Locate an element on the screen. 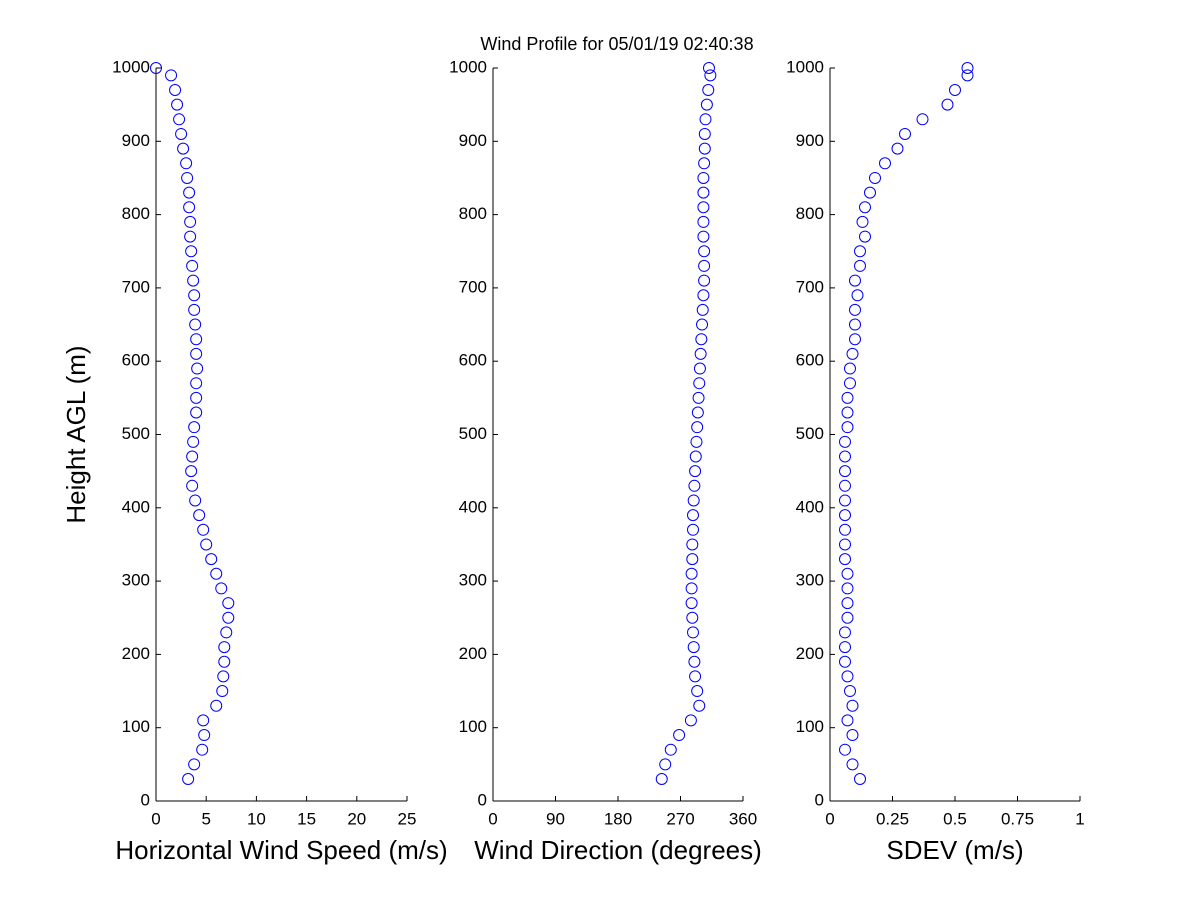 Image resolution: width=1200 pixels, height=900 pixels. y-axis-label: Height AGL (m) is located at coordinates (76, 434).